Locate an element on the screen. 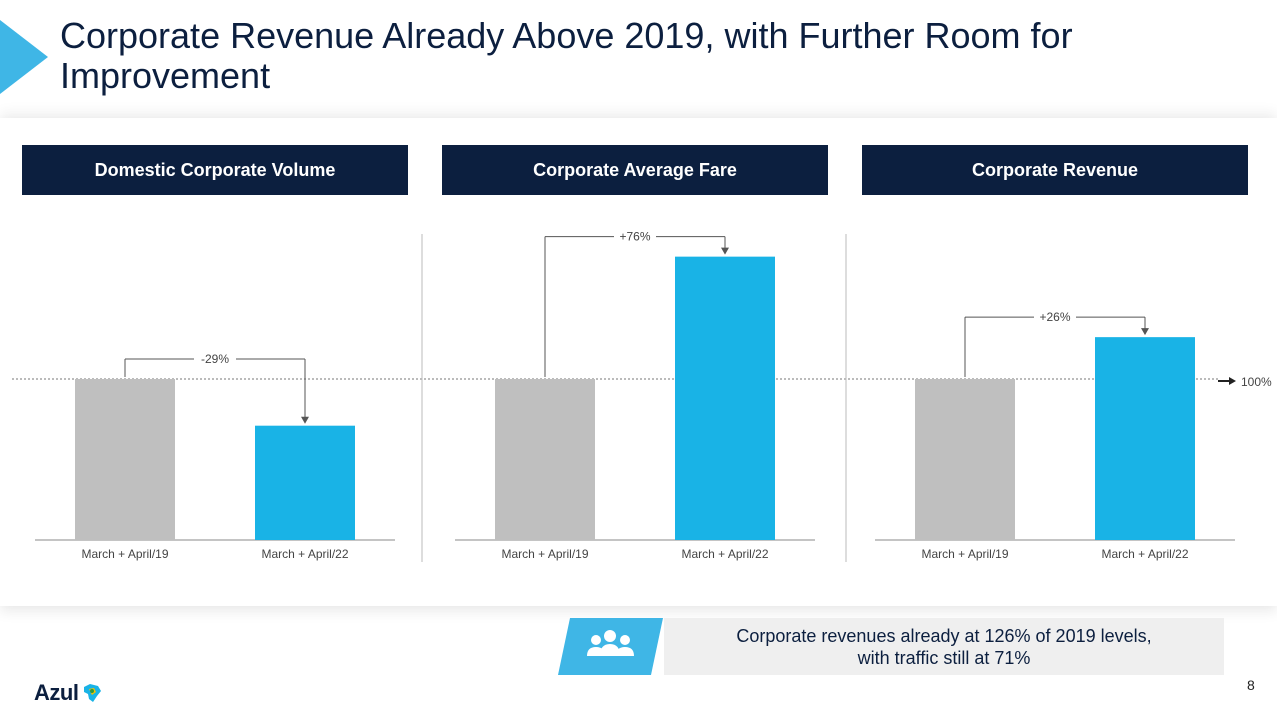  callout-icon is located at coordinates (610, 646).